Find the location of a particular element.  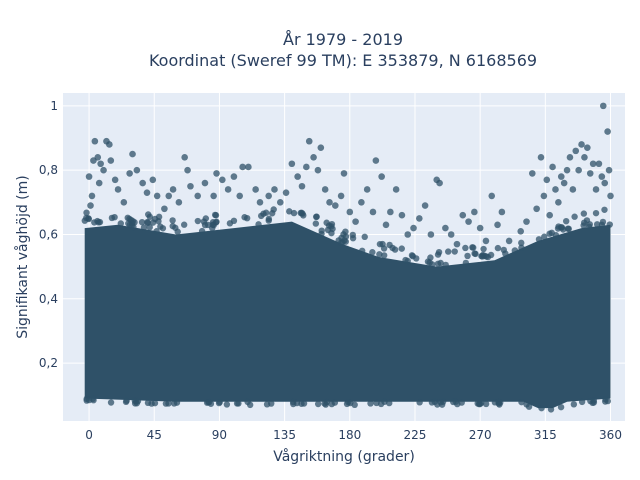

x-tick-label: 360 is located at coordinates (610, 435).